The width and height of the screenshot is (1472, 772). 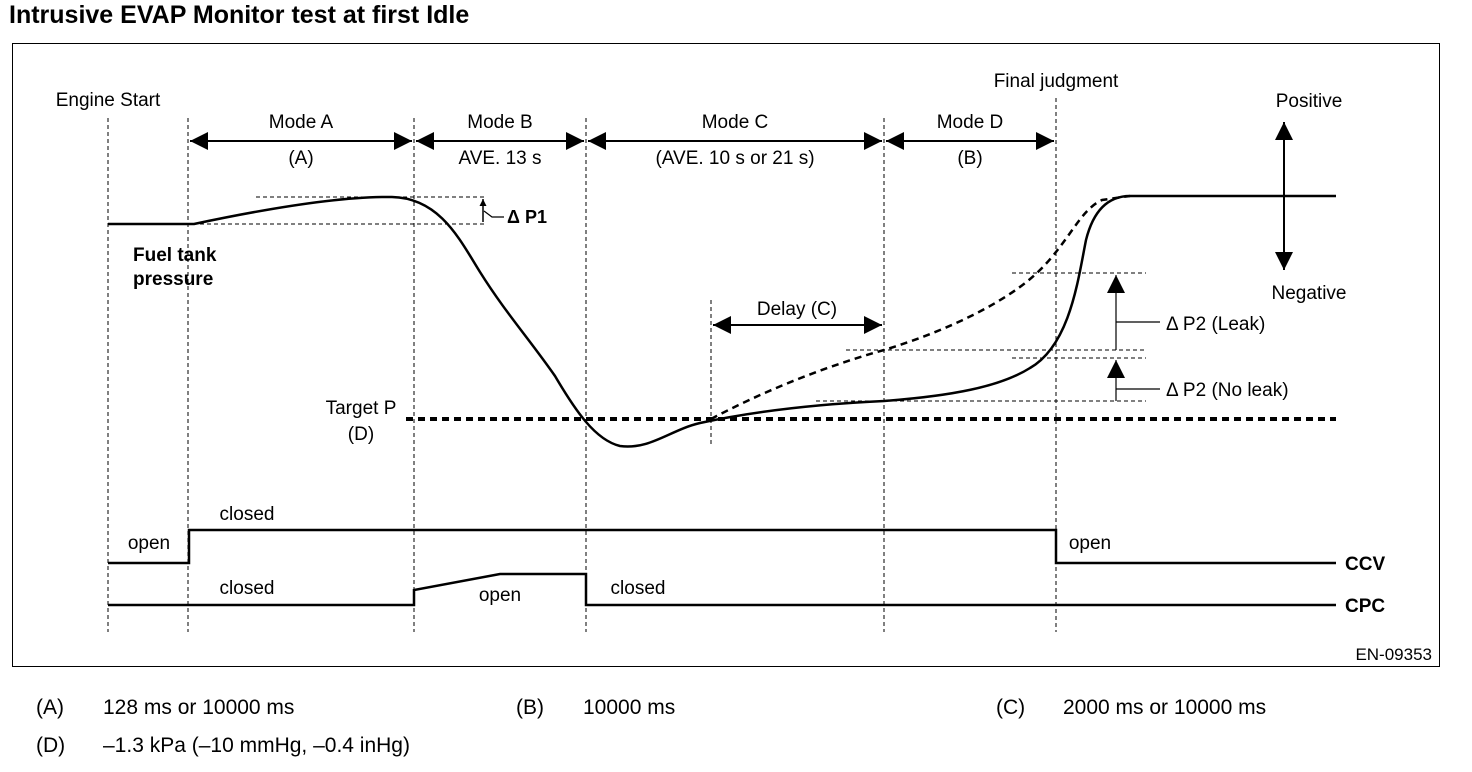 What do you see at coordinates (256, 745) in the screenshot?
I see `footnote-d-value: –1.3 kPa (–10 mmHg, –0.4 inHg)` at bounding box center [256, 745].